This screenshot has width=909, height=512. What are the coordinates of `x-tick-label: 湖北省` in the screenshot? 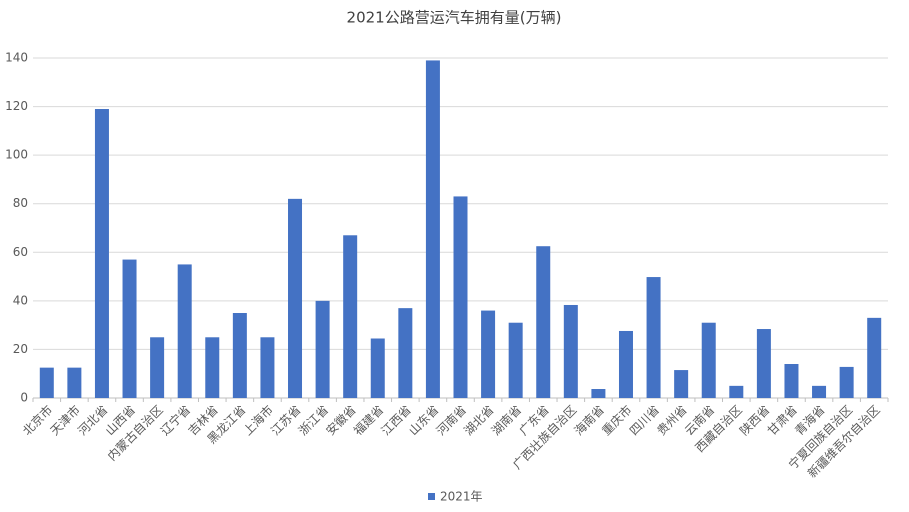 It's located at (479, 420).